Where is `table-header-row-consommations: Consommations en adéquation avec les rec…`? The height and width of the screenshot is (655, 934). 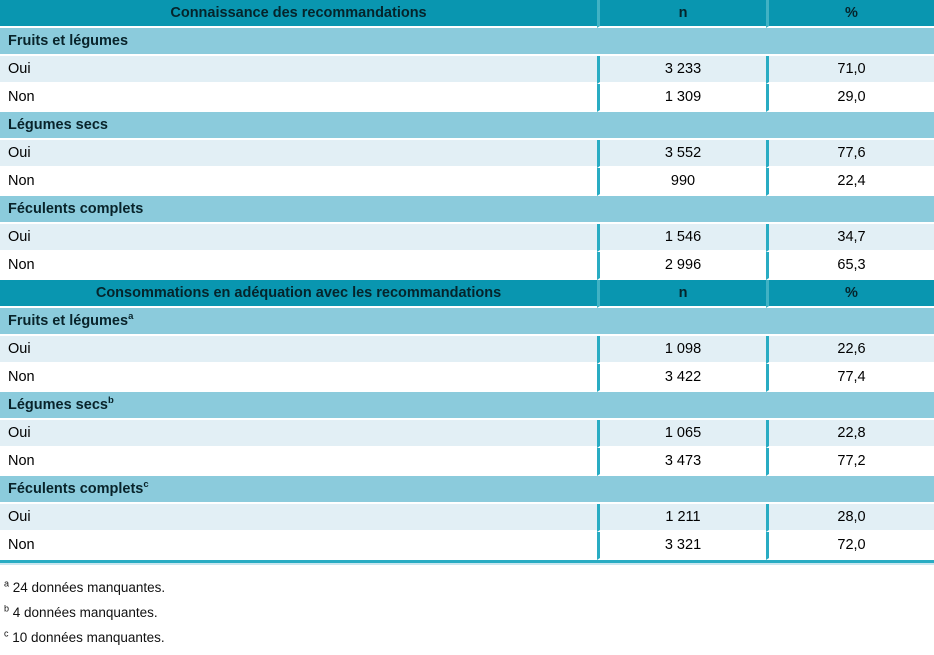 table-header-row-consommations: Consommations en adéquation avec les rec… is located at coordinates (467, 294).